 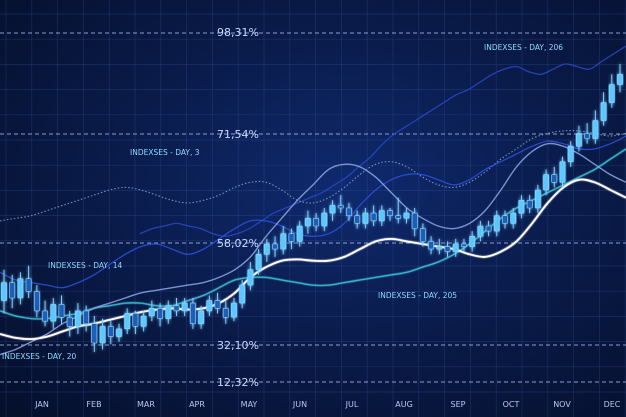 What do you see at coordinates (41, 404) in the screenshot?
I see `month-label: JAN` at bounding box center [41, 404].